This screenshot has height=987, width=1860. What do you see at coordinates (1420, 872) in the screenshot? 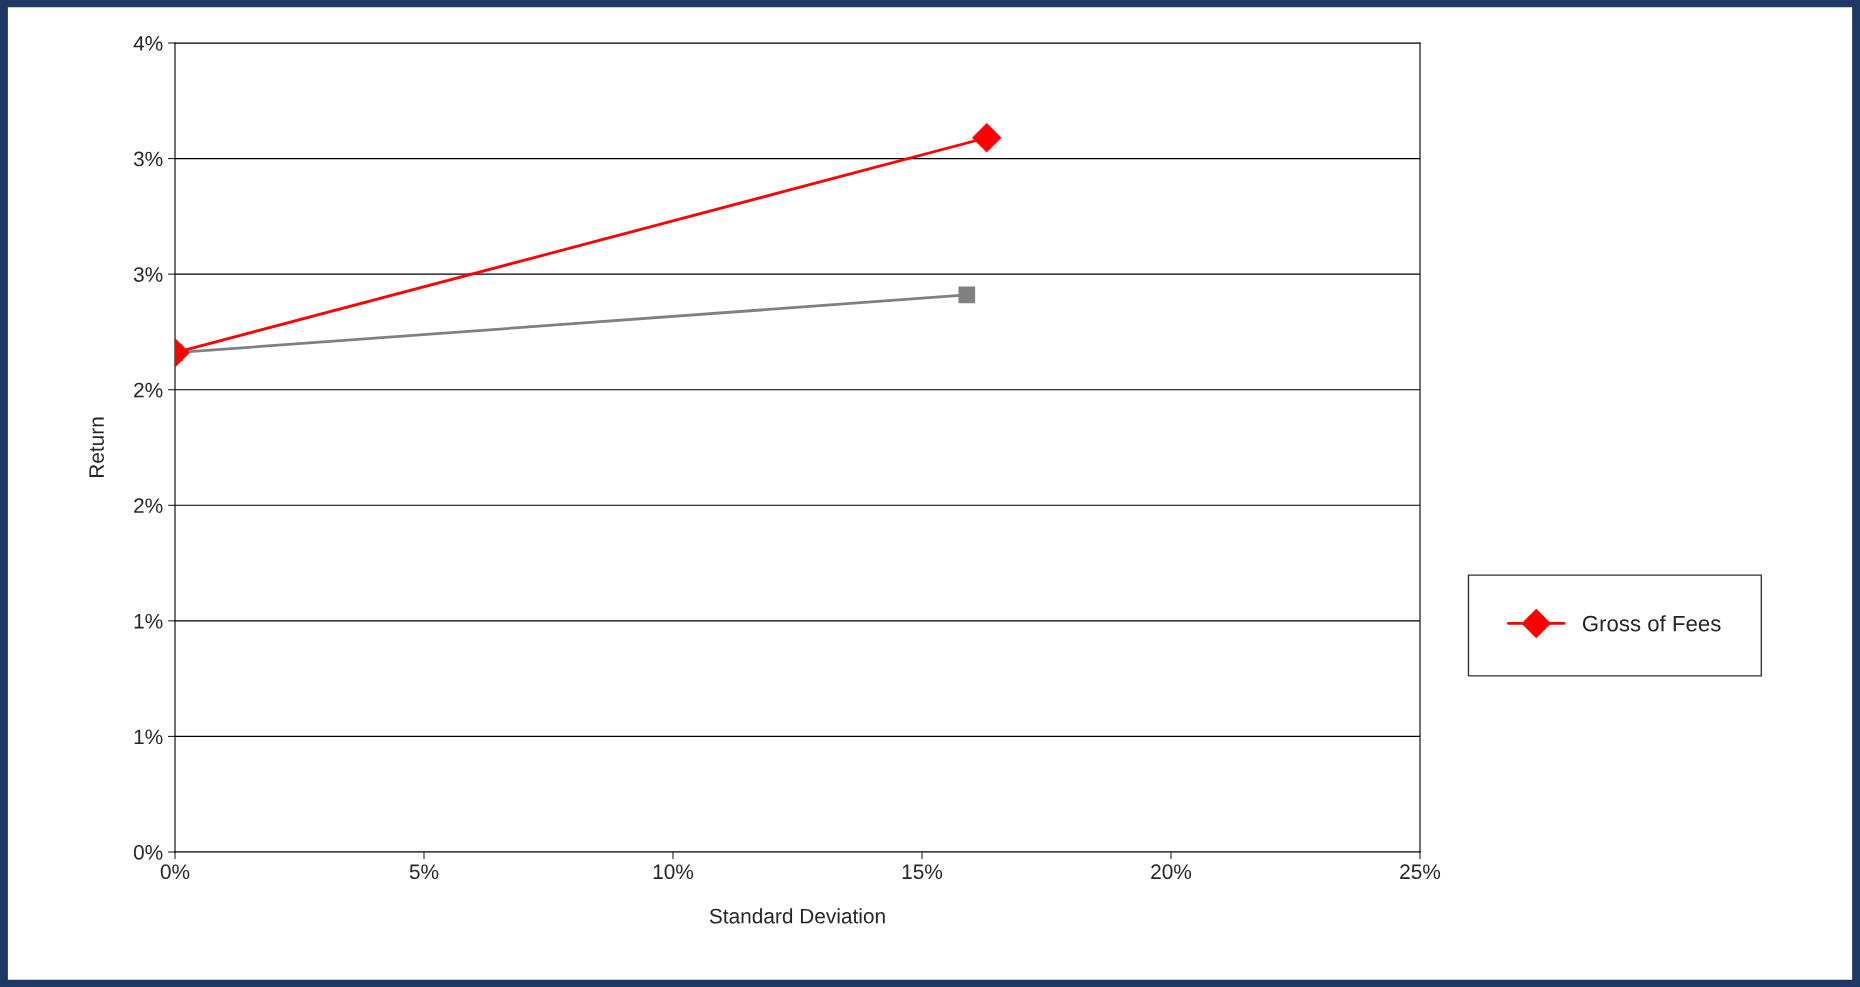
I see `x-tick-label: 25%` at bounding box center [1420, 872].